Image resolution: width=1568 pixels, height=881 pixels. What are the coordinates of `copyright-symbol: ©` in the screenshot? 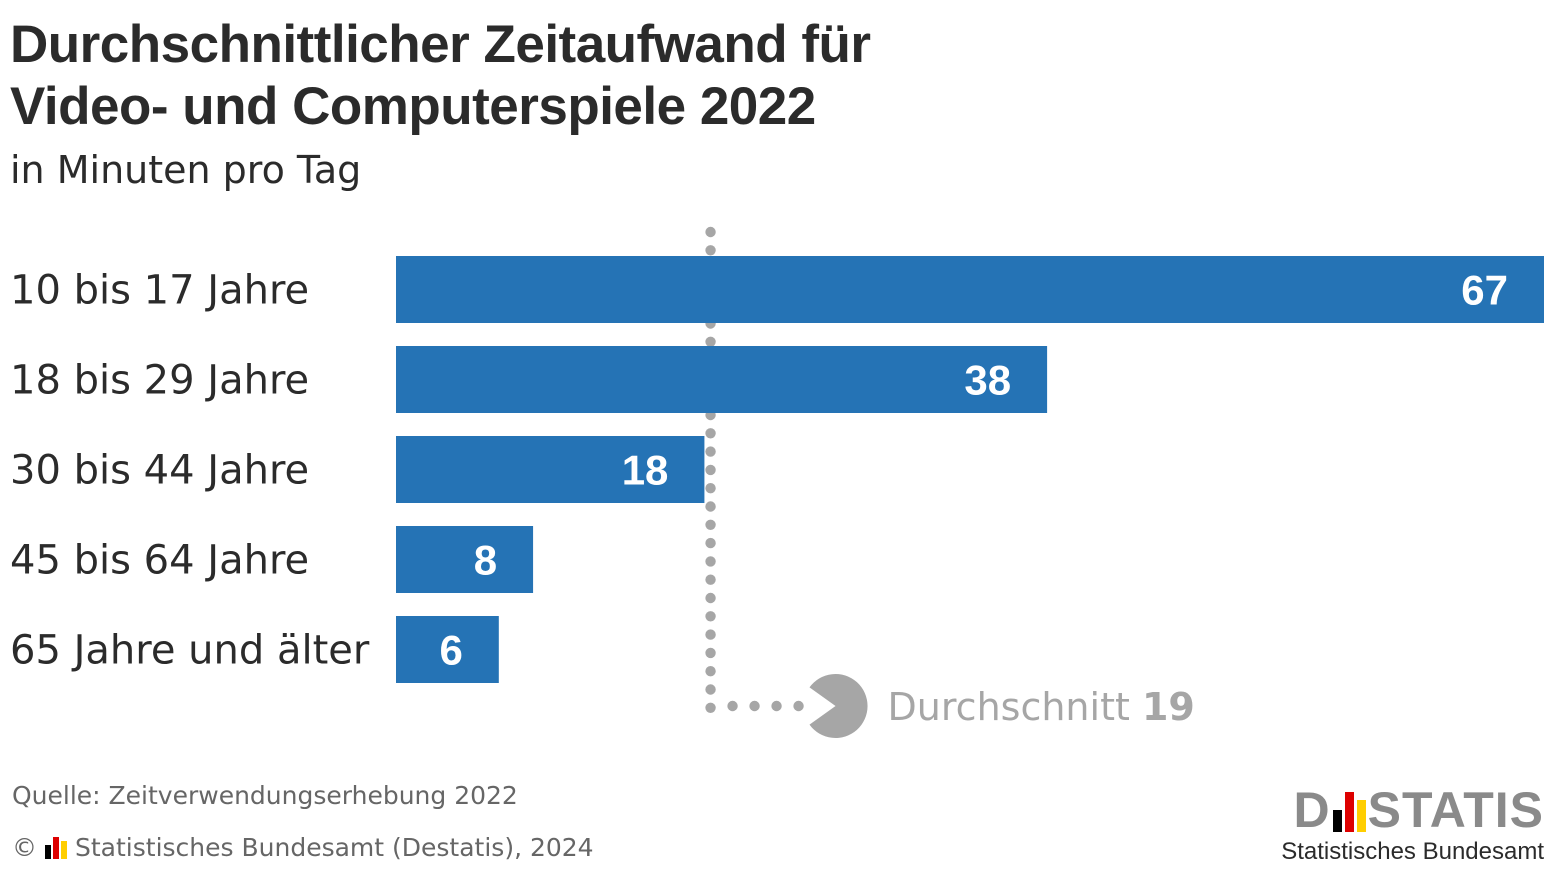 It's located at (24, 847).